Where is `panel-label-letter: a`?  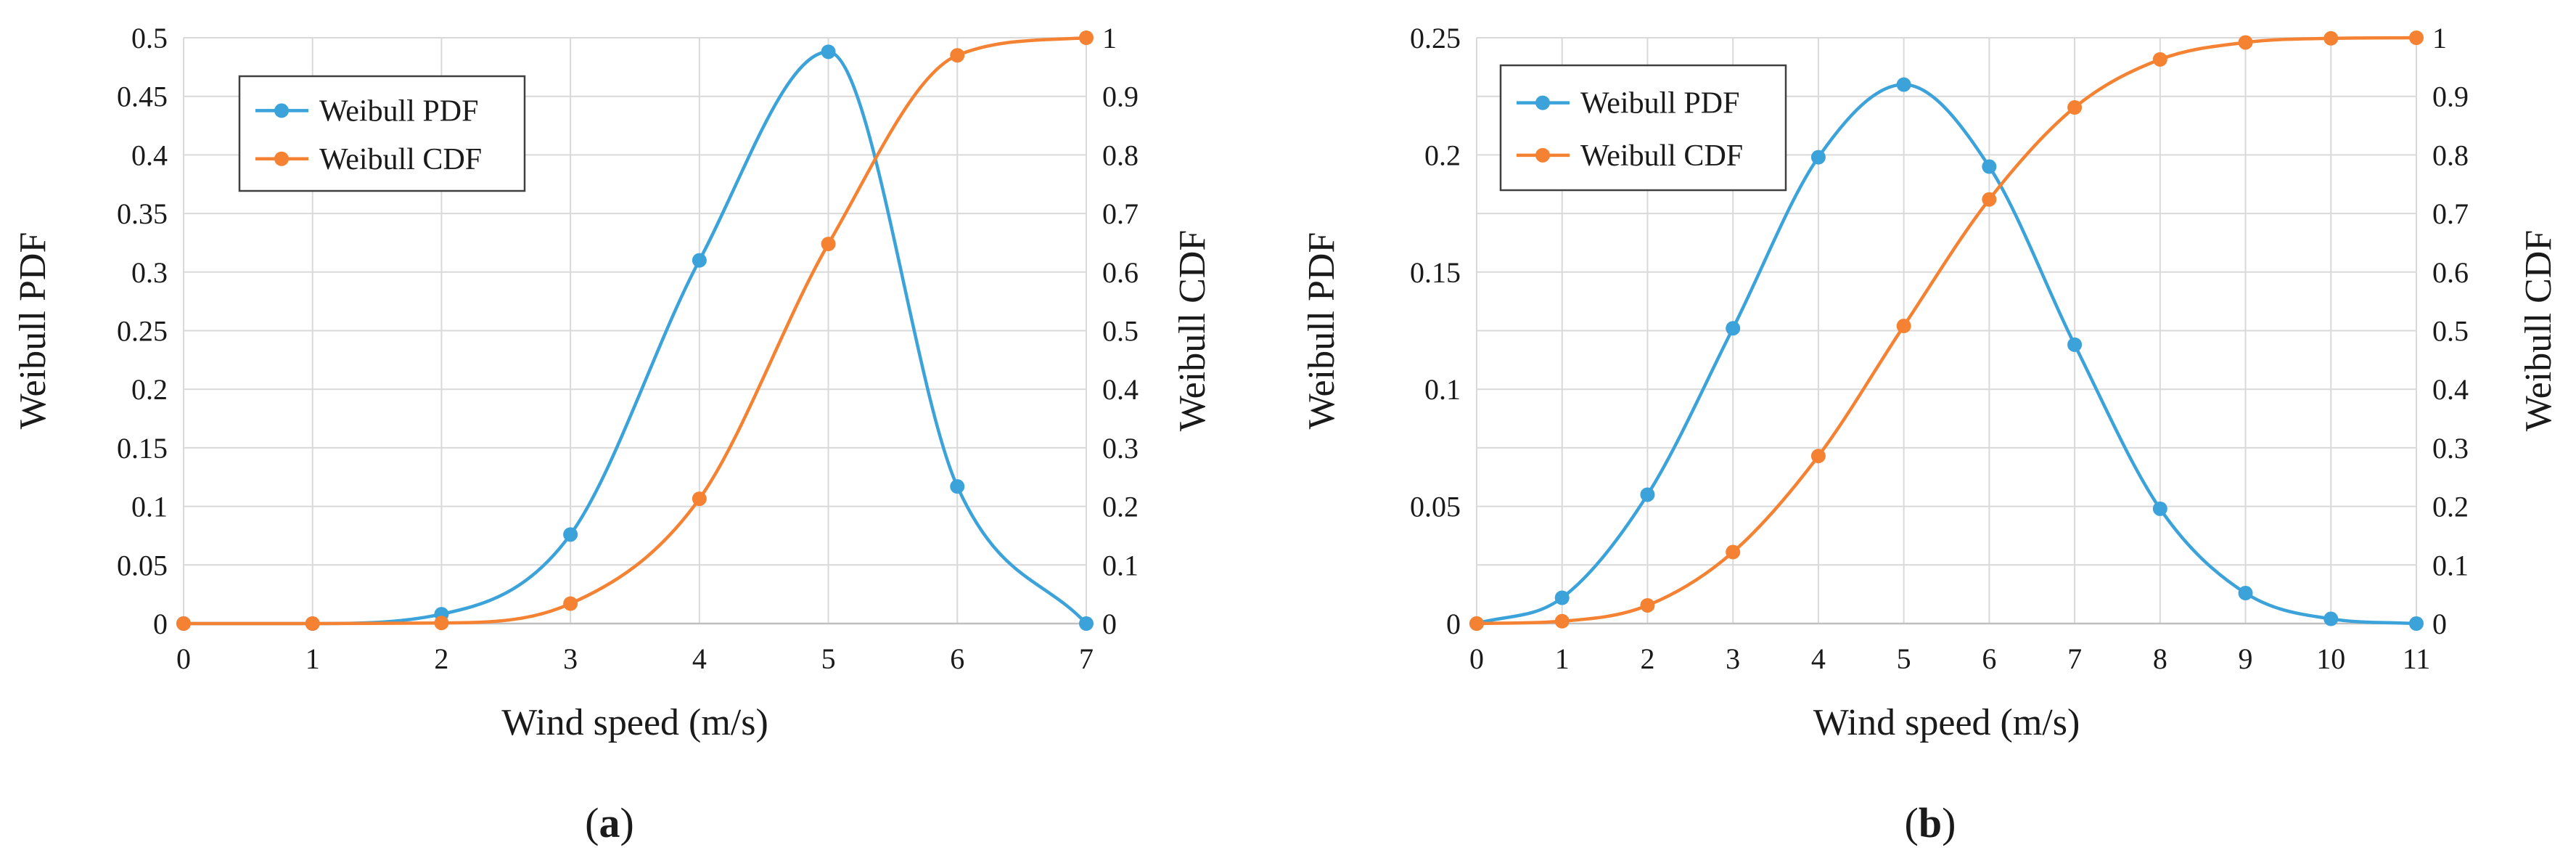 panel-label-letter: a is located at coordinates (609, 822).